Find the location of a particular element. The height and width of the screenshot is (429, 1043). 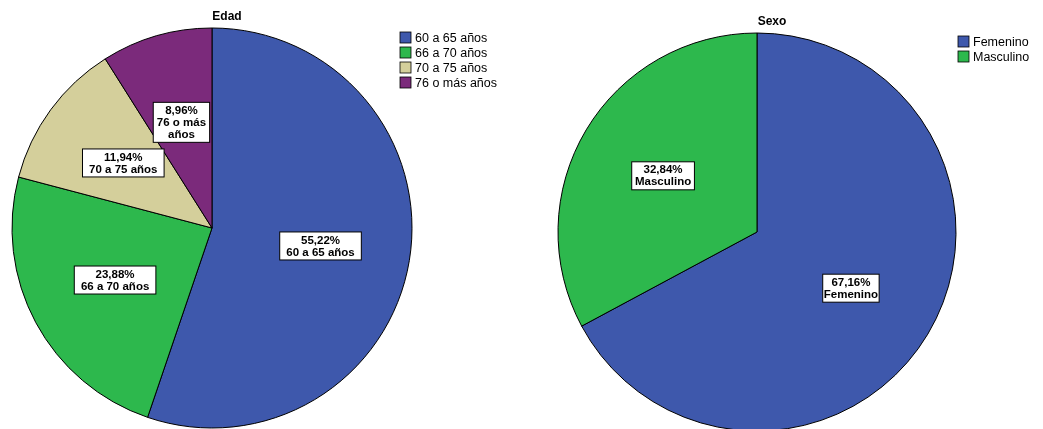

slice-label: 66 a 70 años is located at coordinates (115, 285).